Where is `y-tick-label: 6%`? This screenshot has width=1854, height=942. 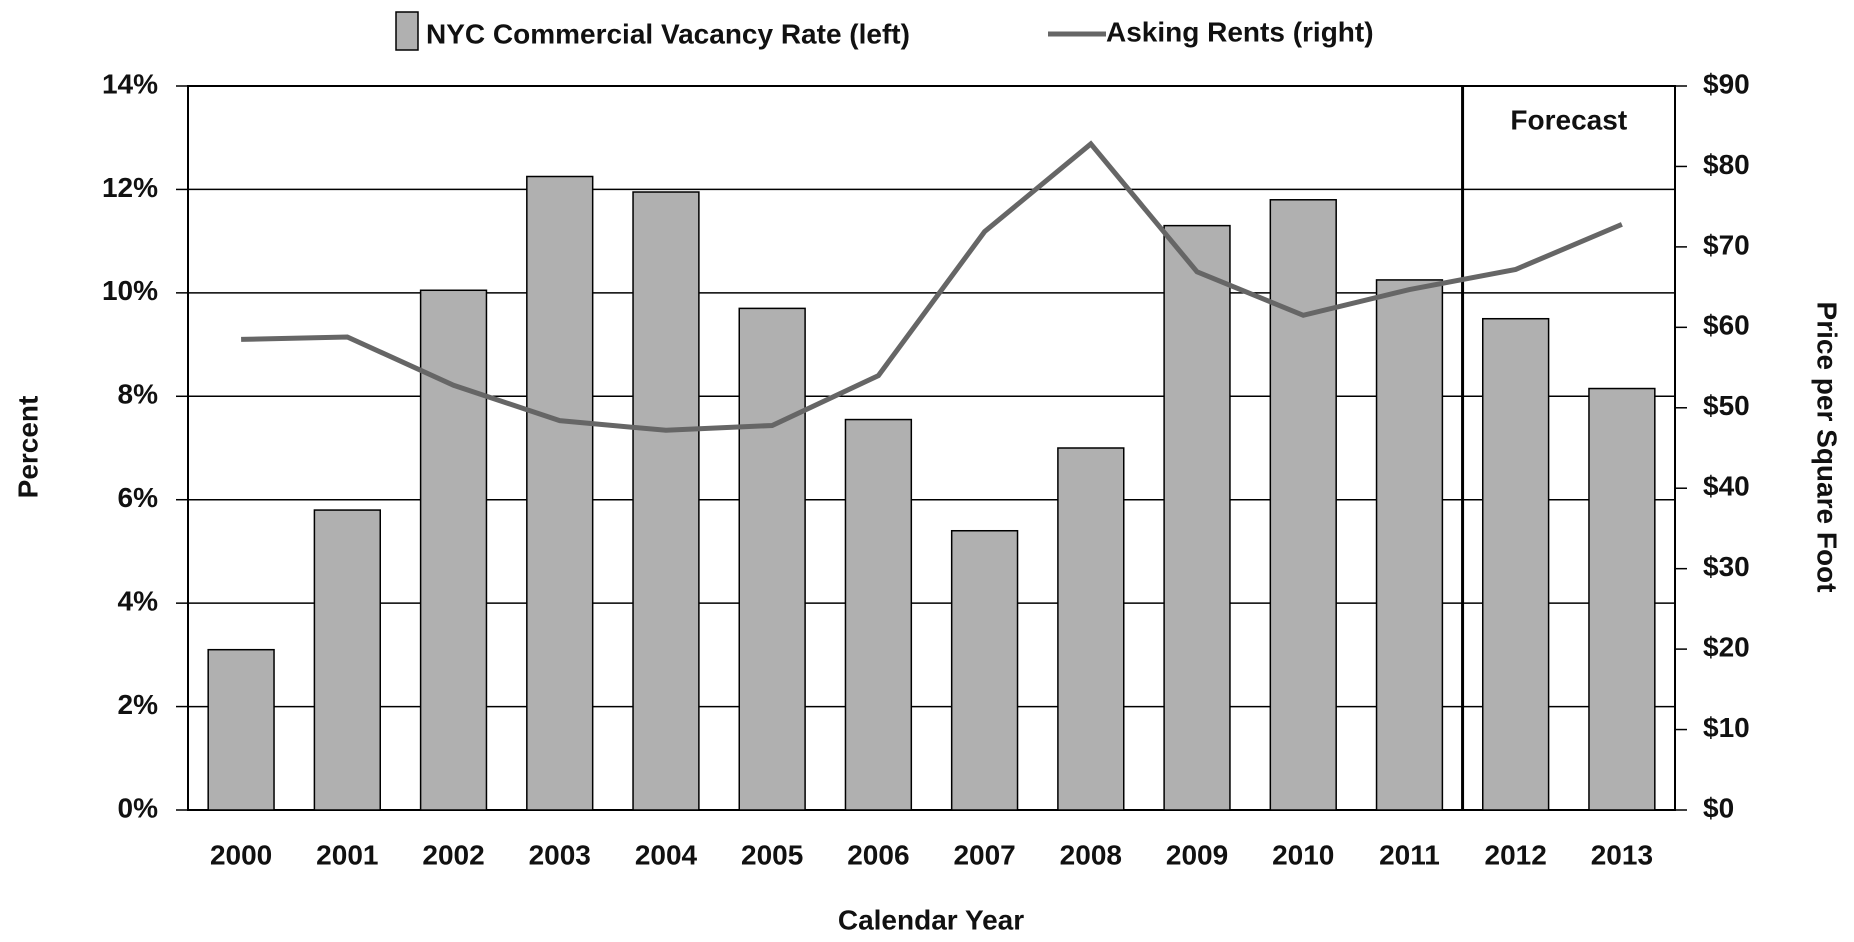 y-tick-label: 6% is located at coordinates (138, 497).